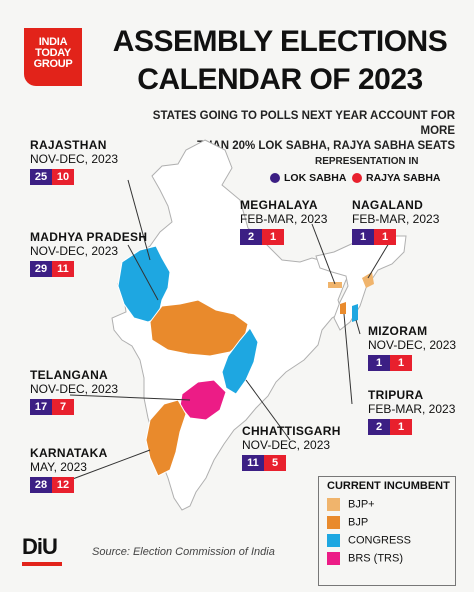  Describe the element at coordinates (68, 145) in the screenshot. I see `rajasthan-name: RAJASTHAN` at that location.